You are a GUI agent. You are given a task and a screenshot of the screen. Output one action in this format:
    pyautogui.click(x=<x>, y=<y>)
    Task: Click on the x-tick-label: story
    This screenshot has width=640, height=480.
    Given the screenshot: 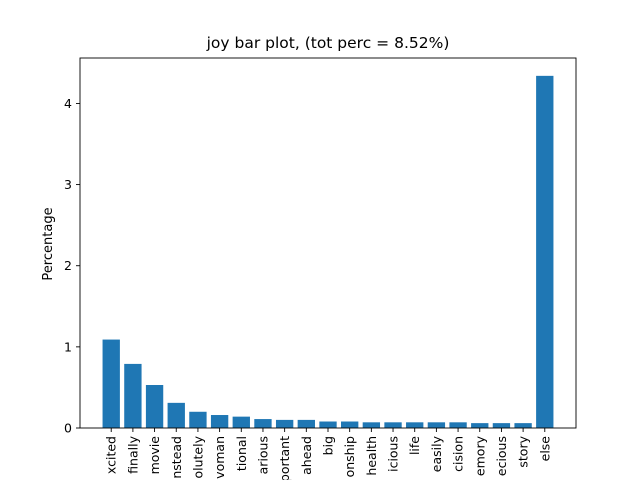 What is the action you would take?
    pyautogui.click(x=523, y=451)
    